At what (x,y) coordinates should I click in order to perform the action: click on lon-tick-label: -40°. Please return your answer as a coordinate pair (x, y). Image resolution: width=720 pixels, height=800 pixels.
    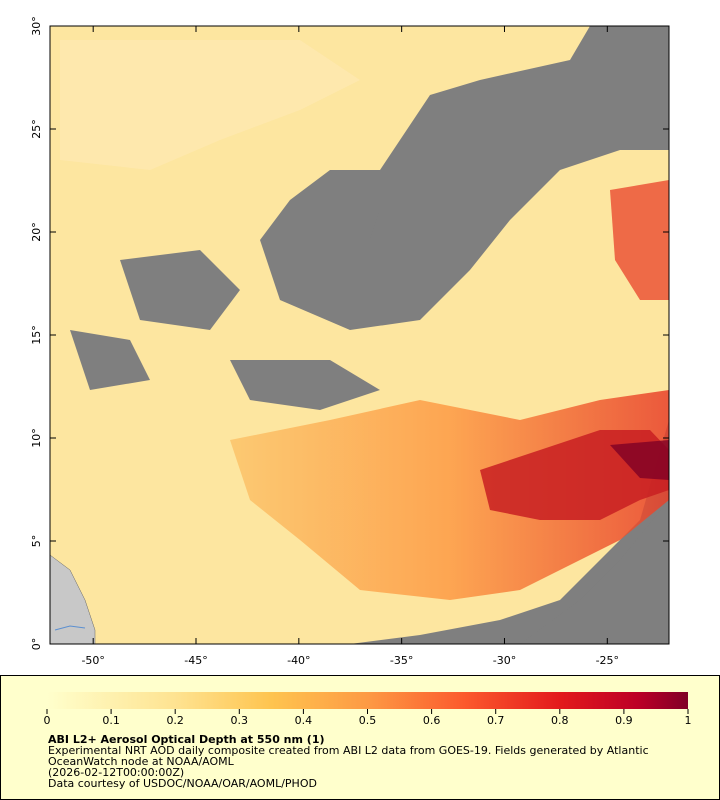
    Looking at the image, I should click on (298, 660).